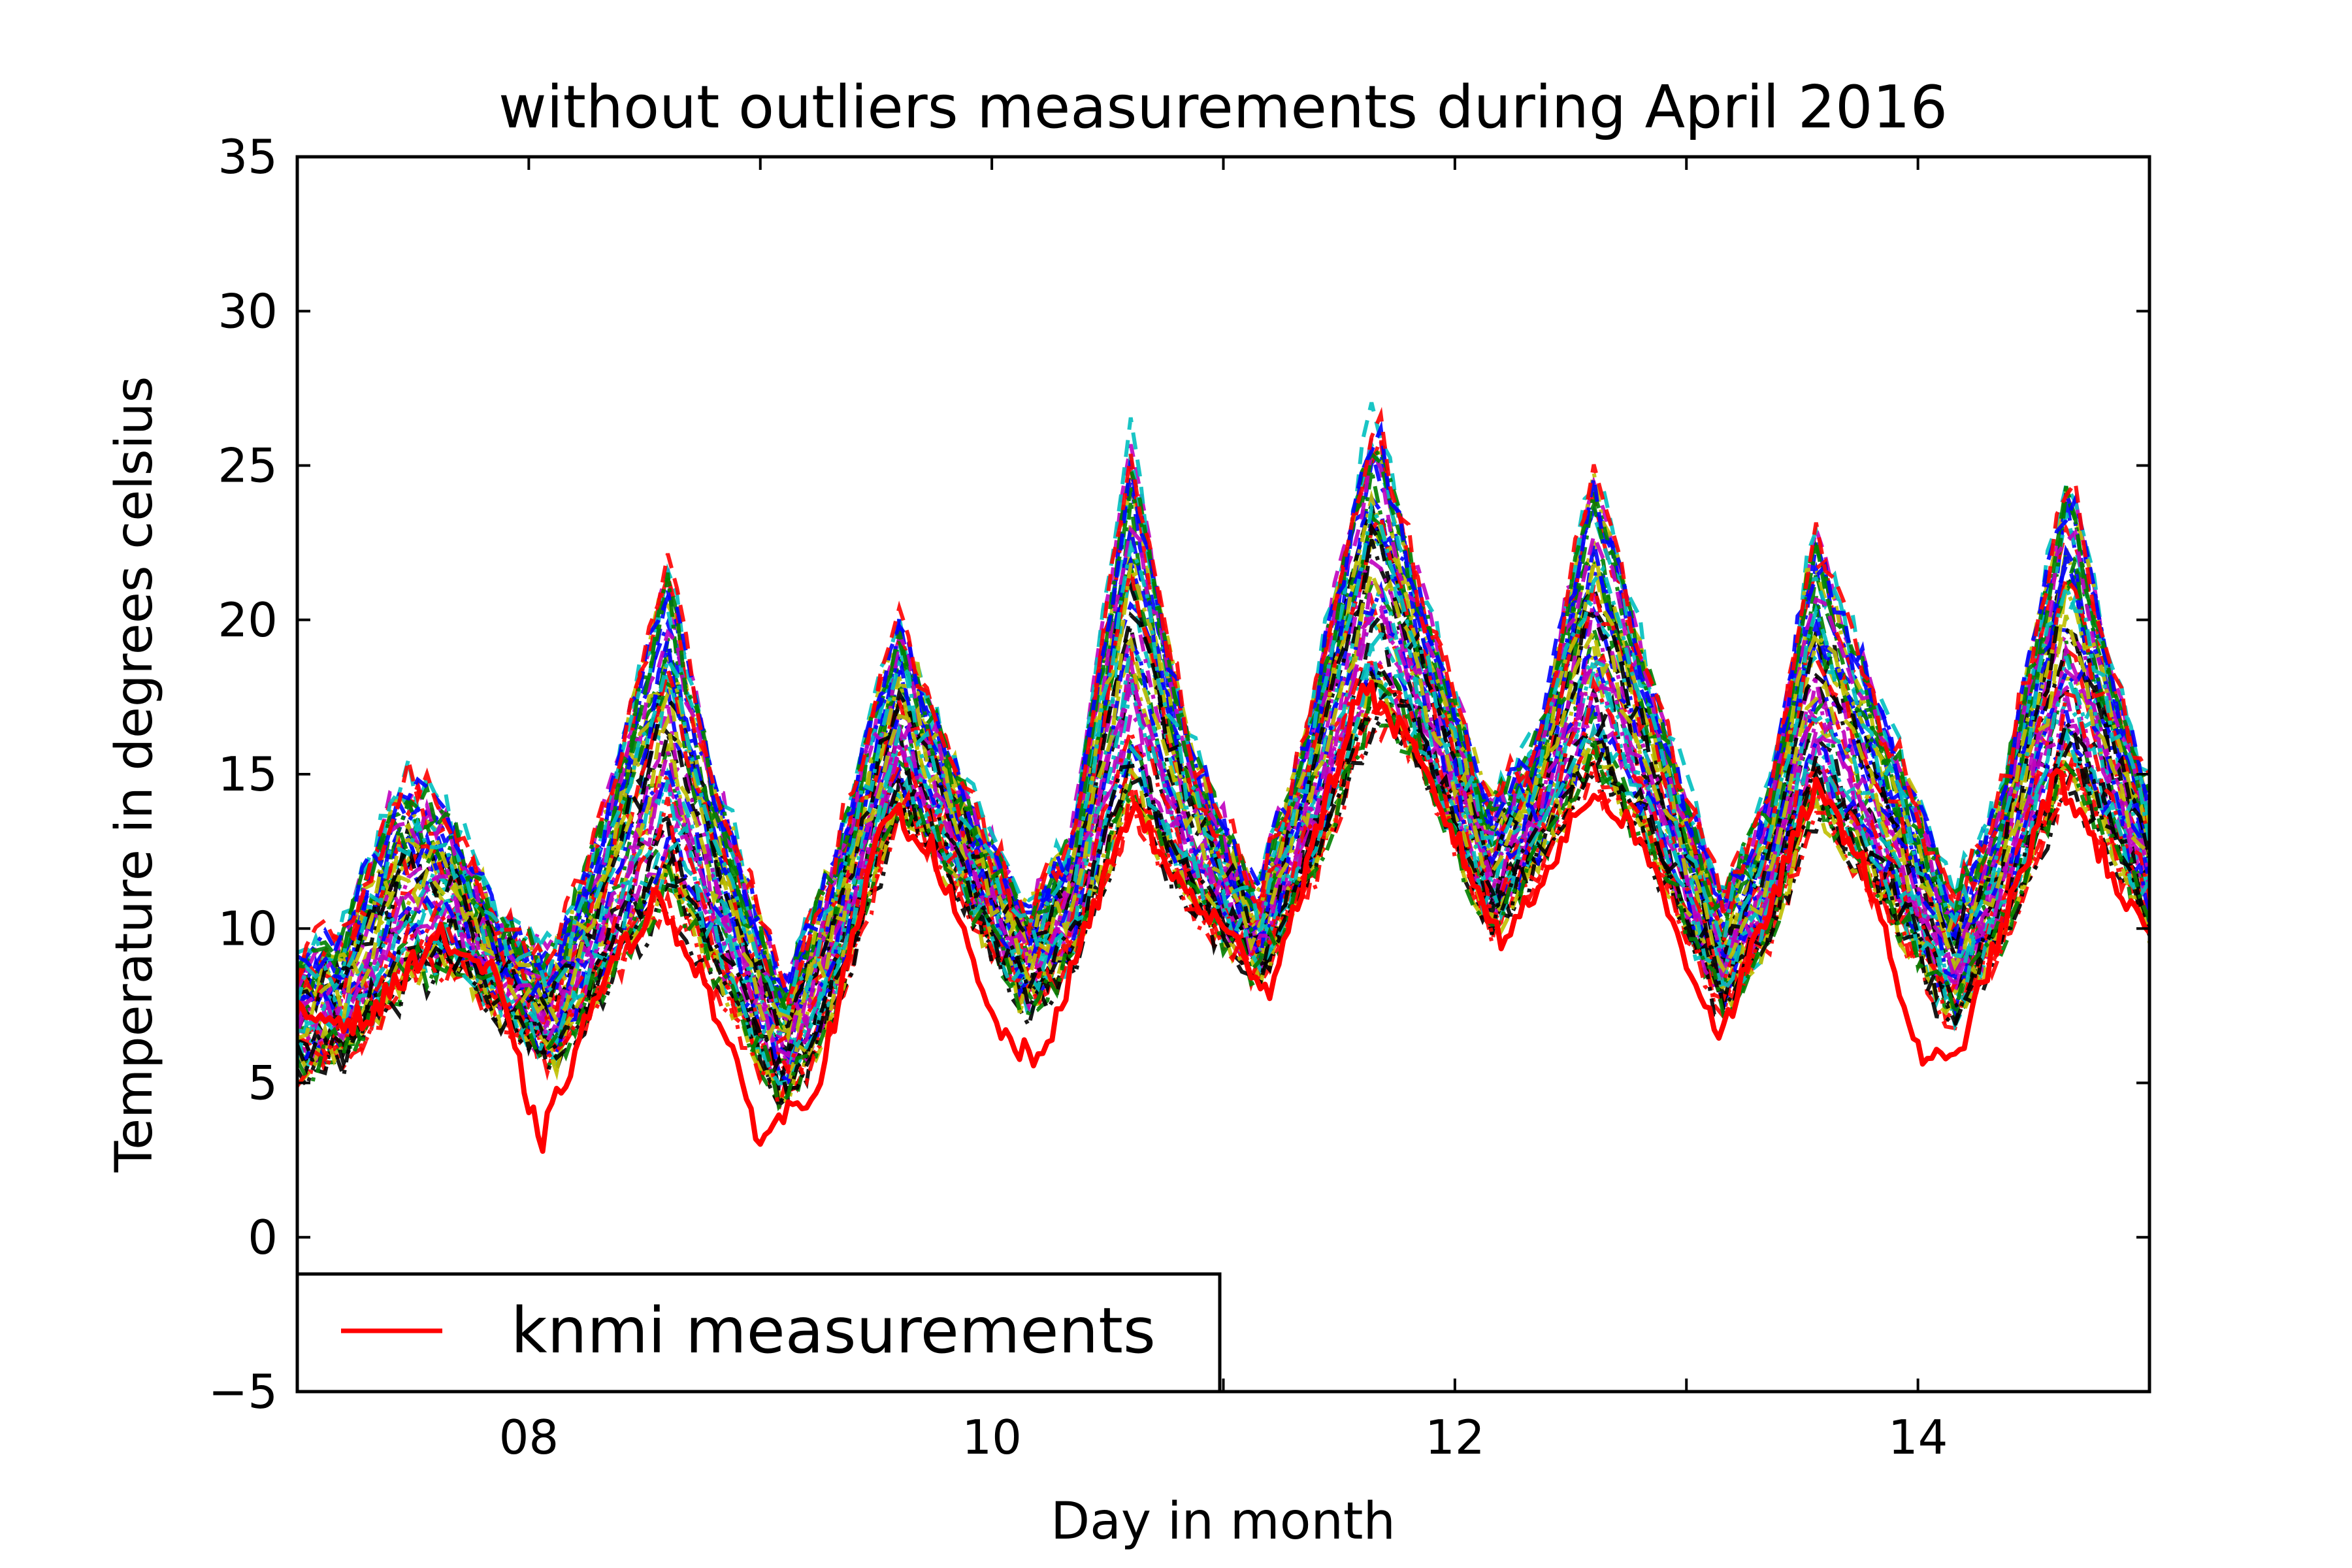 This screenshot has height=1568, width=2352. Describe the element at coordinates (992, 1437) in the screenshot. I see `x-tick-label: 10` at that location.